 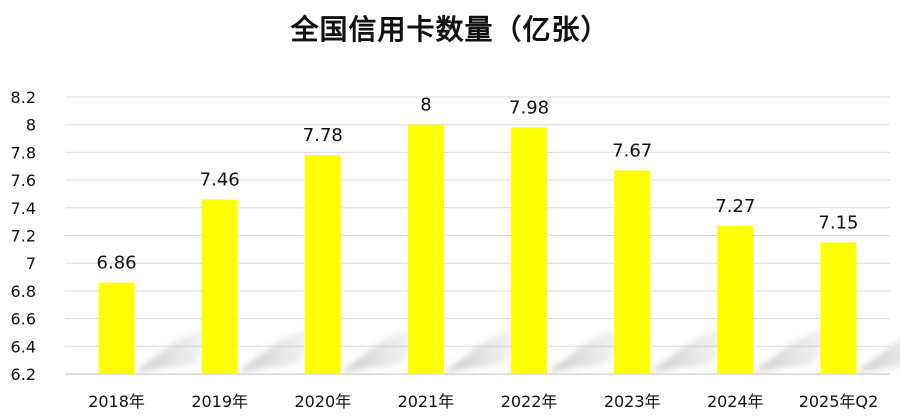 I want to click on y-tick-label: 6.4, so click(x=23, y=346).